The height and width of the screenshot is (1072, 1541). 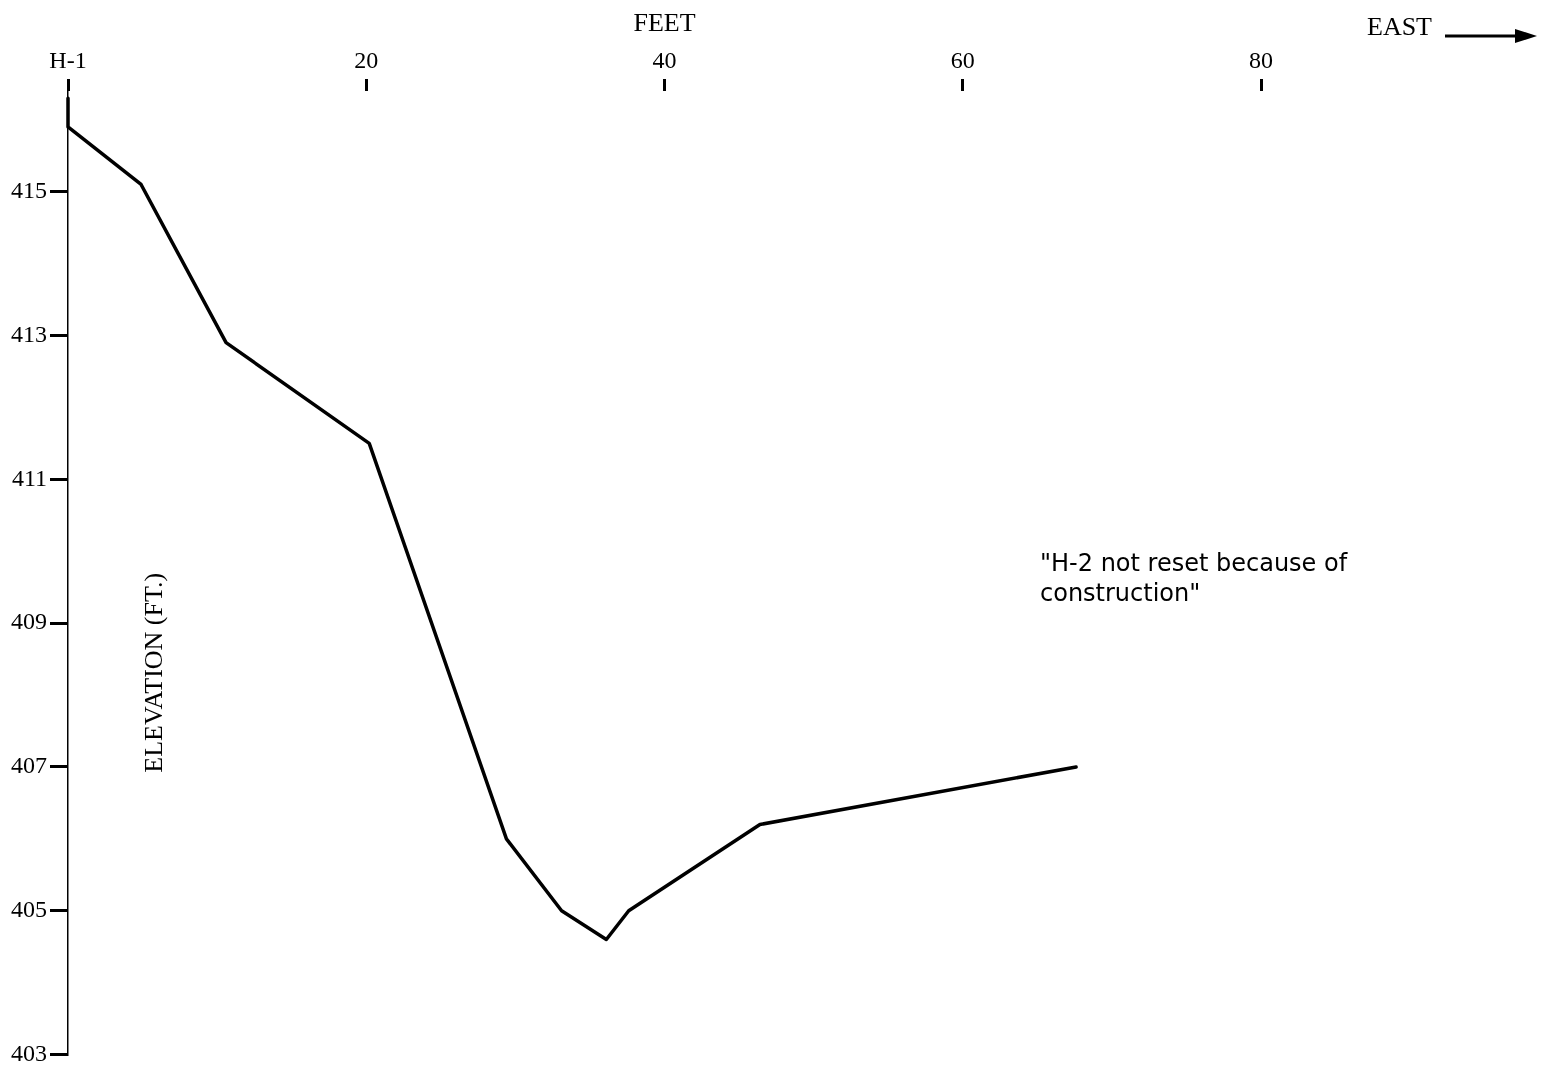 I want to click on y-tick-label: 409, so click(x=29, y=621).